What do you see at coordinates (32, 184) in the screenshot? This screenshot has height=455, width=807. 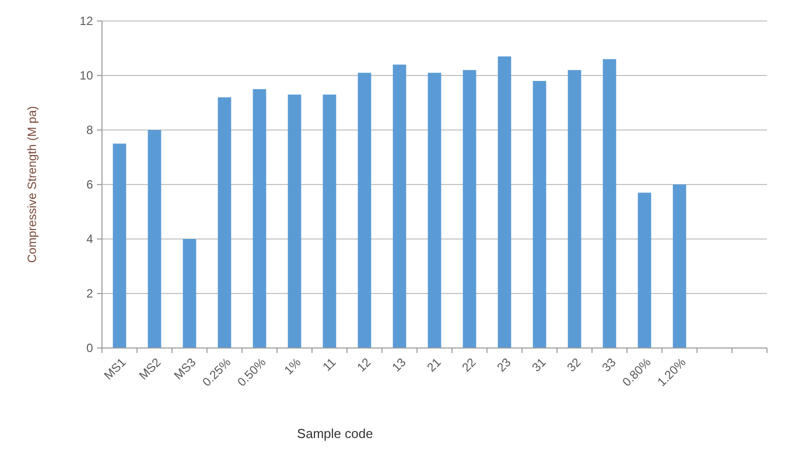 I see `y-axis-title: Compressive Strength (M pa)` at bounding box center [32, 184].